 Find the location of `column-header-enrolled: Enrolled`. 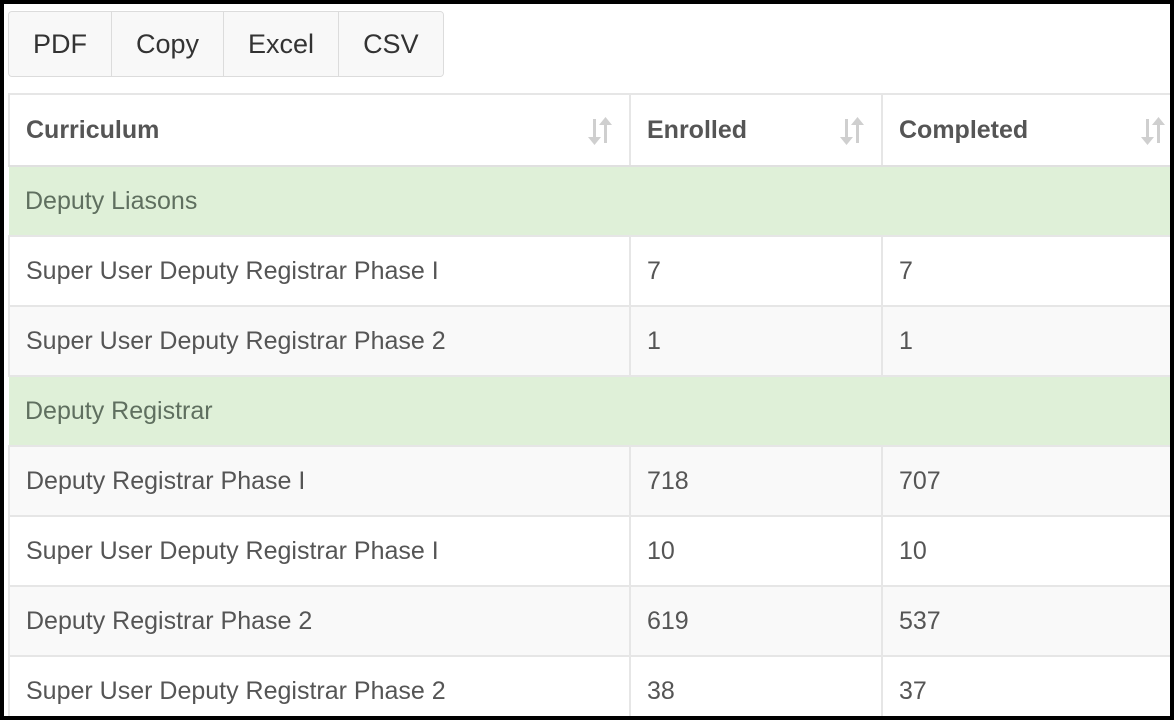

column-header-enrolled: Enrolled is located at coordinates (756, 130).